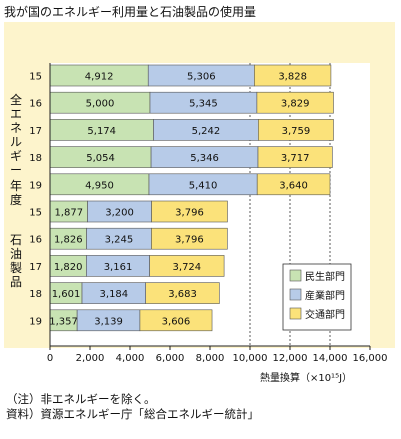  I want to click on x-tick-label: 16,000, so click(370, 358).